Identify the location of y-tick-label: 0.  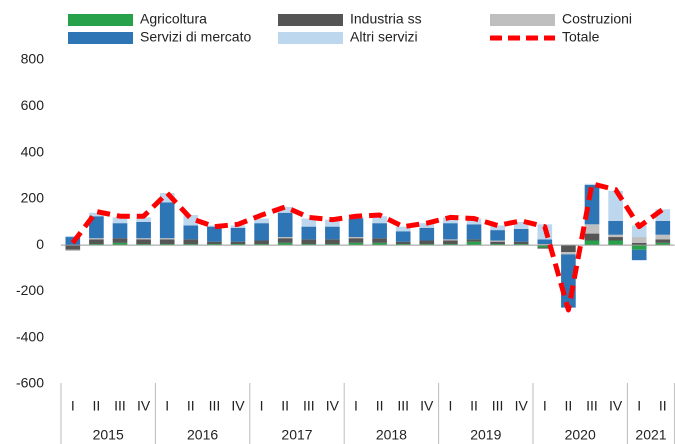
(40, 244).